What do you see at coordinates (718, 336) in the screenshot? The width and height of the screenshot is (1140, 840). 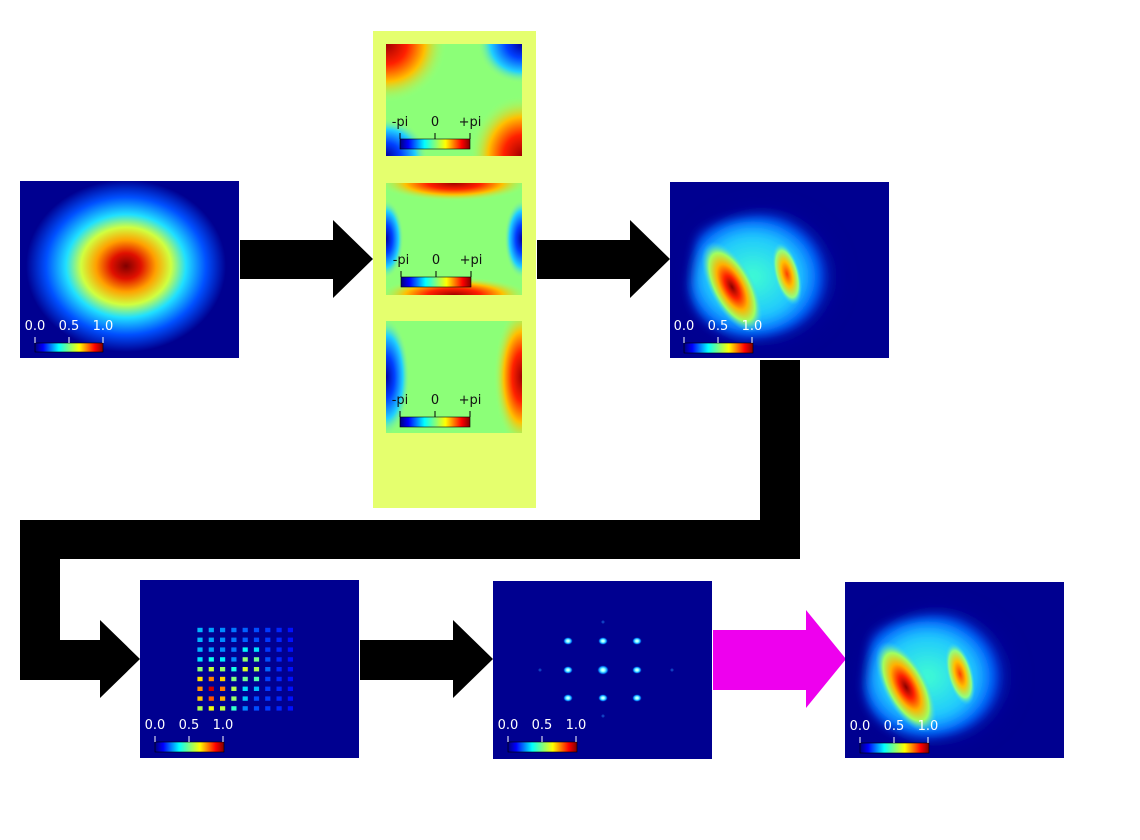 I see `colorbar-shaped-output: 0.0 0.5 1.0` at bounding box center [718, 336].